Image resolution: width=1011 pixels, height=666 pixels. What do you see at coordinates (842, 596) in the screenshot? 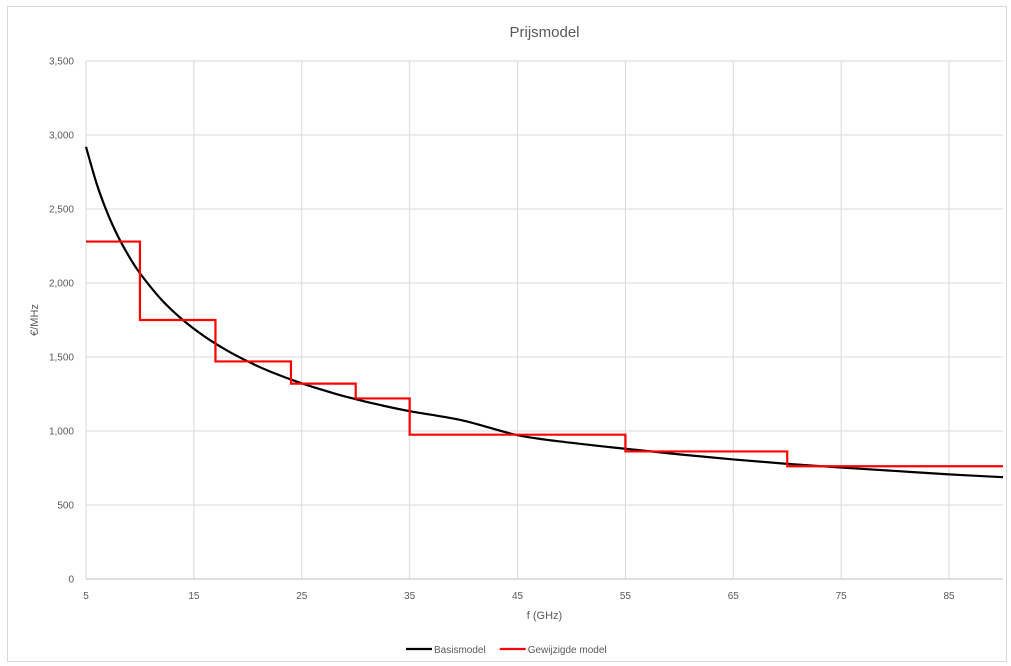
I see `x-tick-label: 75` at bounding box center [842, 596].